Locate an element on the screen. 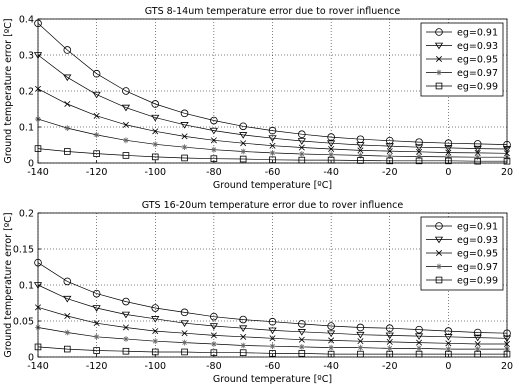  y-tick-label: 0.2 is located at coordinates (26, 214).